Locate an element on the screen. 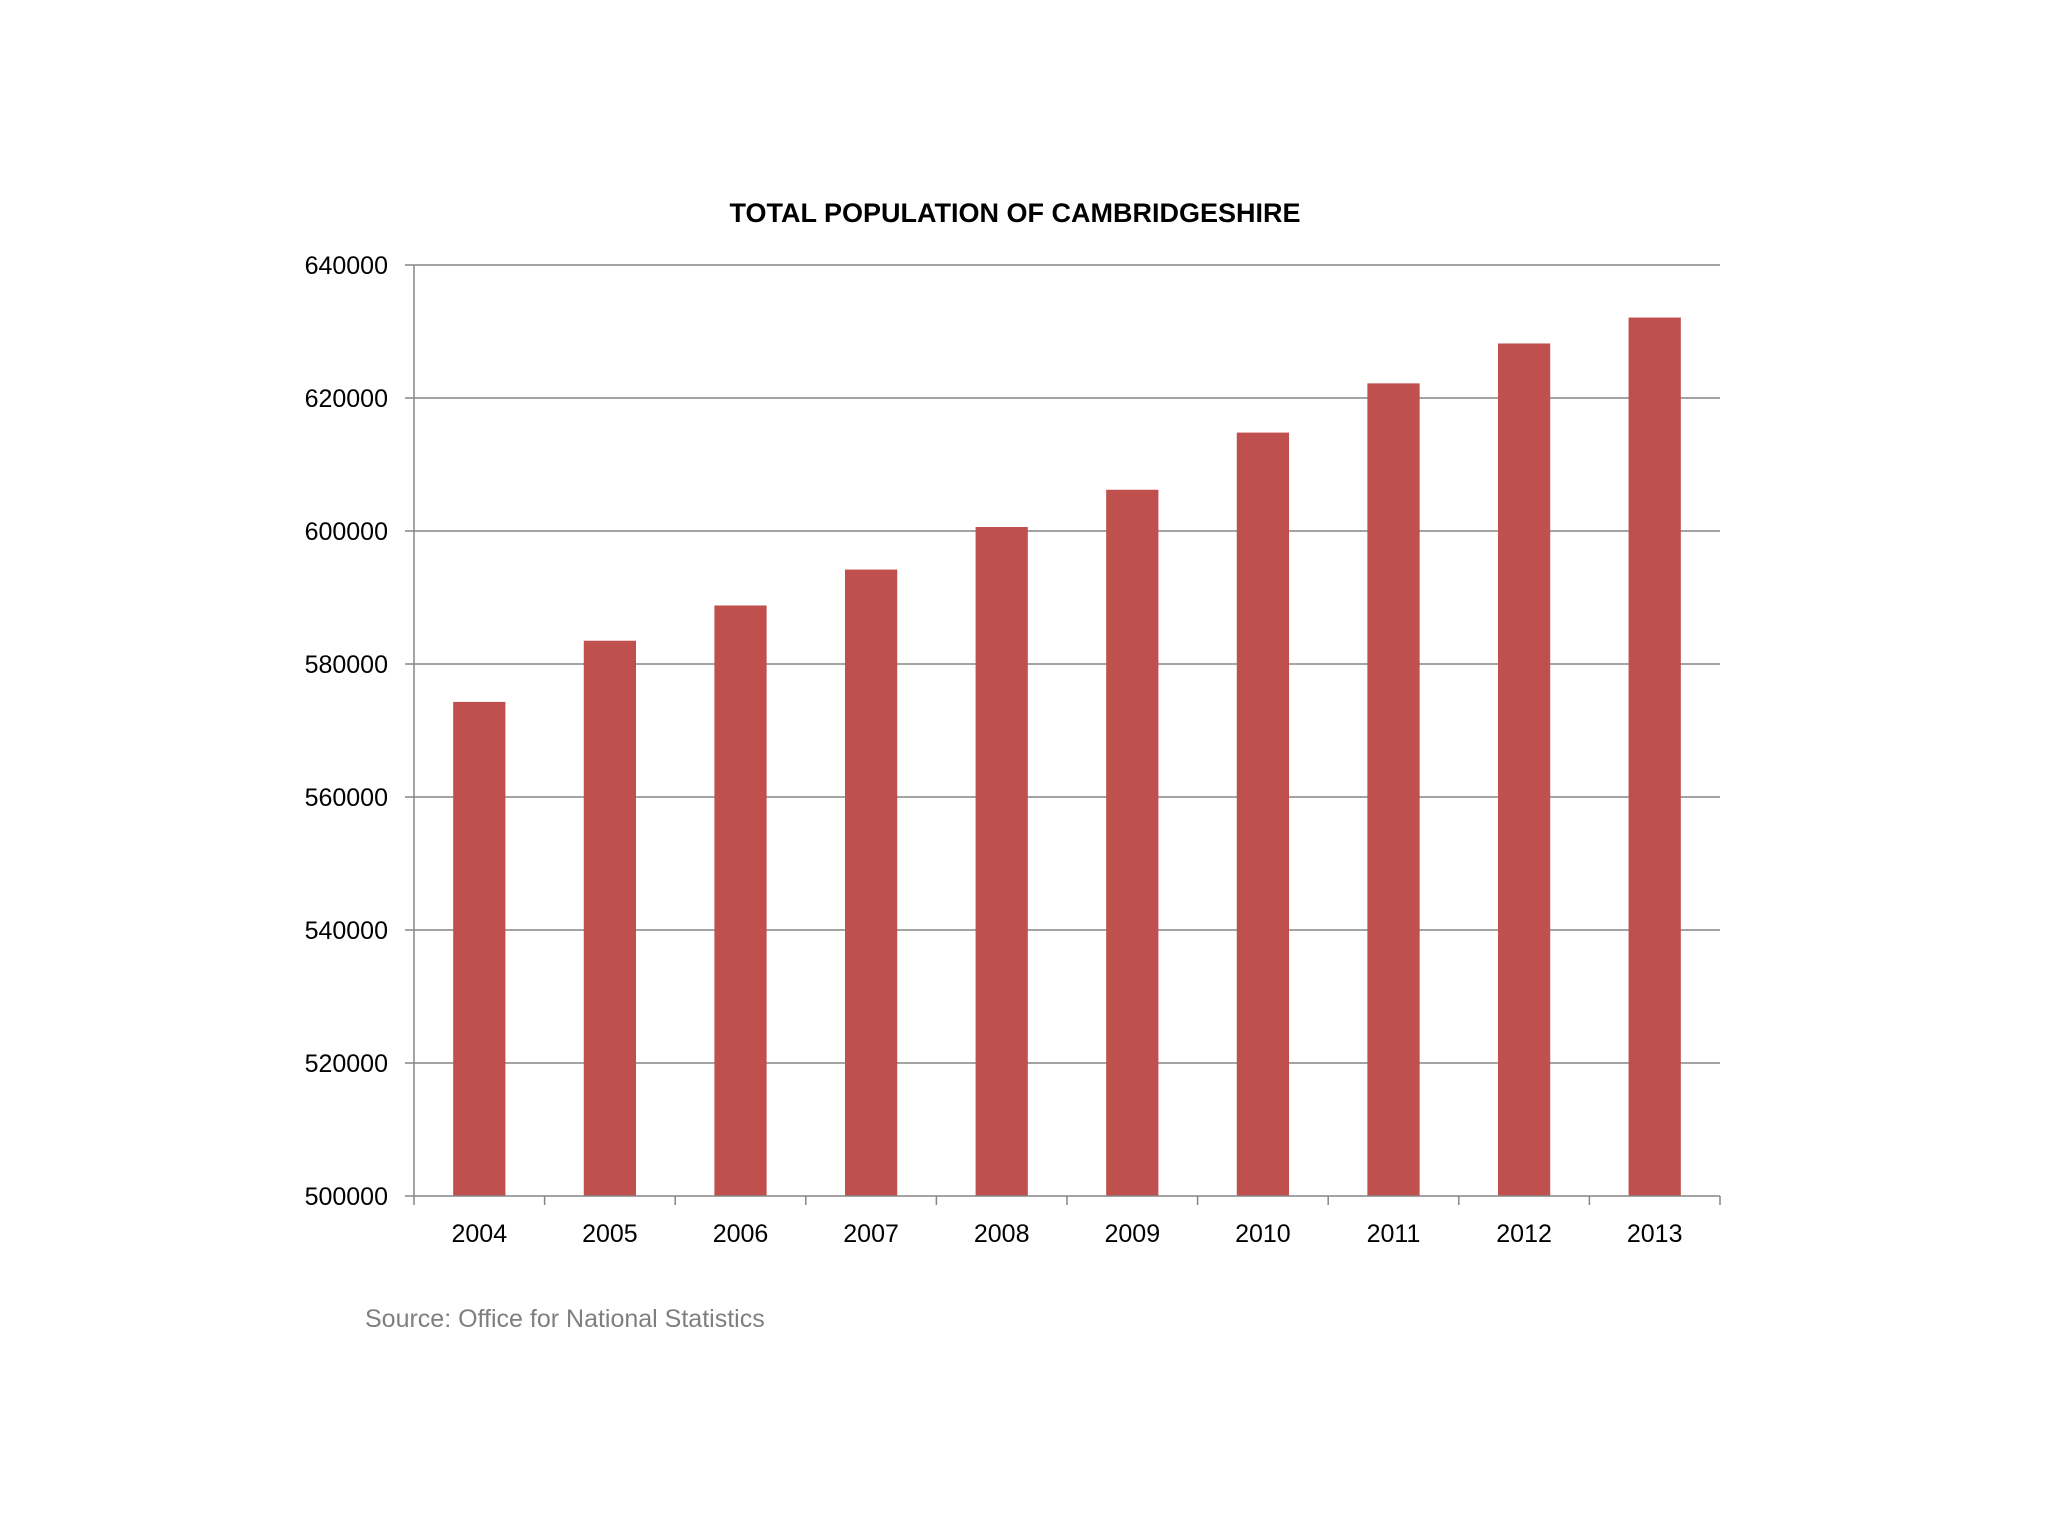 The height and width of the screenshot is (1536, 2048). bar-2007 is located at coordinates (871, 882).